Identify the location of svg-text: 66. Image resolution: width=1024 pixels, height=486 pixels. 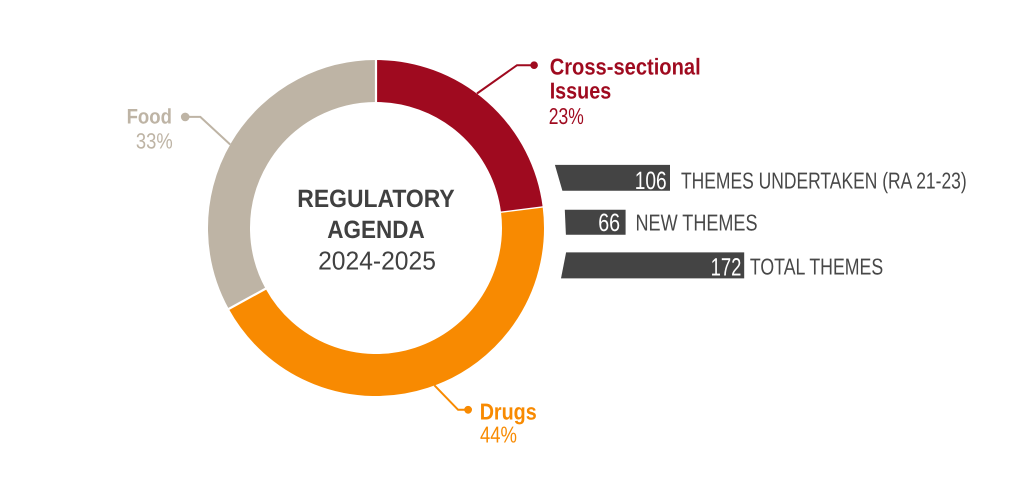
(609, 223).